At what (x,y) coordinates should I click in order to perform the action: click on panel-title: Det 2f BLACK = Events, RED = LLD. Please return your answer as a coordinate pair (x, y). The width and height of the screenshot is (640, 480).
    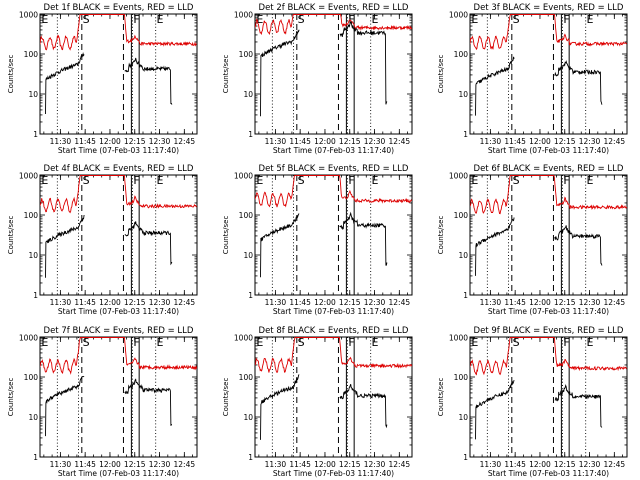
    Looking at the image, I should click on (334, 8).